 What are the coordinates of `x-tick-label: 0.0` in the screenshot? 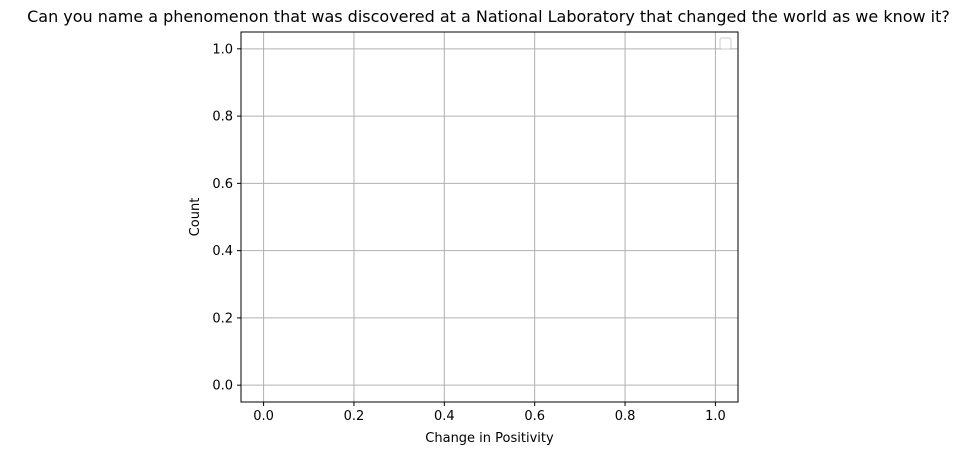 It's located at (263, 416).